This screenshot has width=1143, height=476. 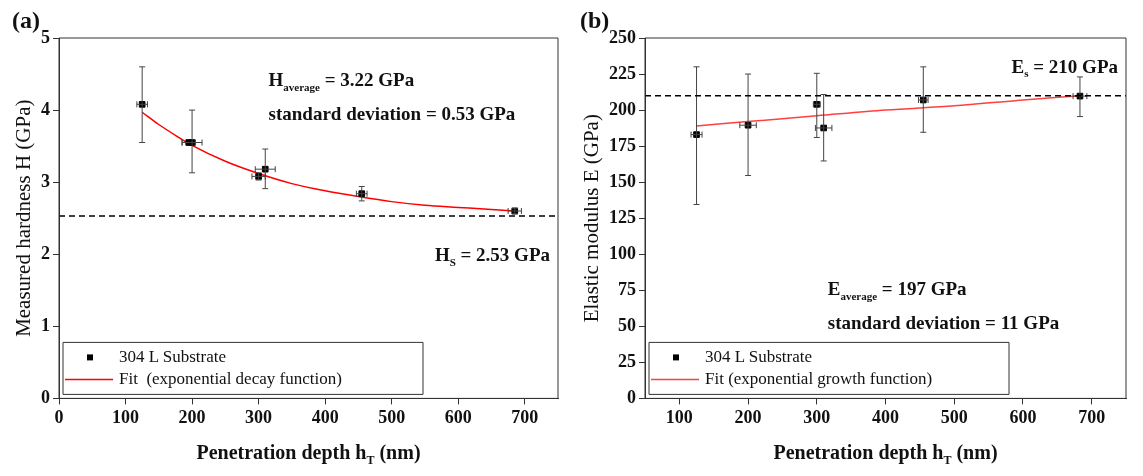 I want to click on y-tick-label: 4, so click(x=45, y=108).